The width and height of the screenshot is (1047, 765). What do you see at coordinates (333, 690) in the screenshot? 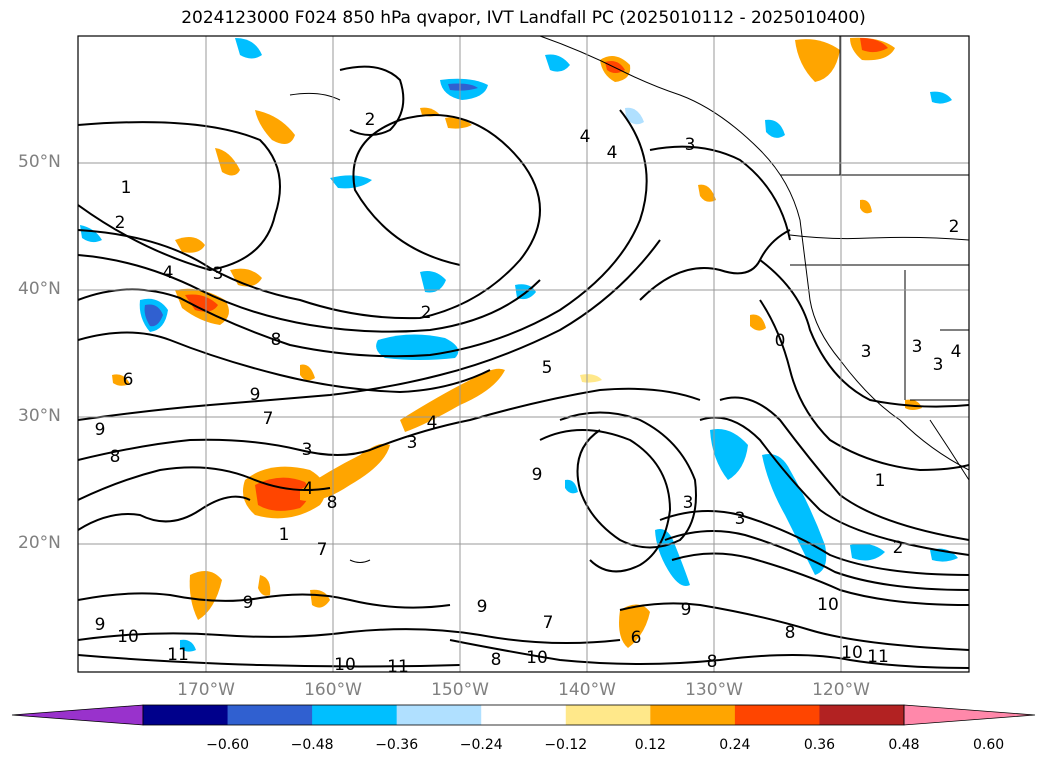
I see `lon-label-160w: 160°W` at bounding box center [333, 690].